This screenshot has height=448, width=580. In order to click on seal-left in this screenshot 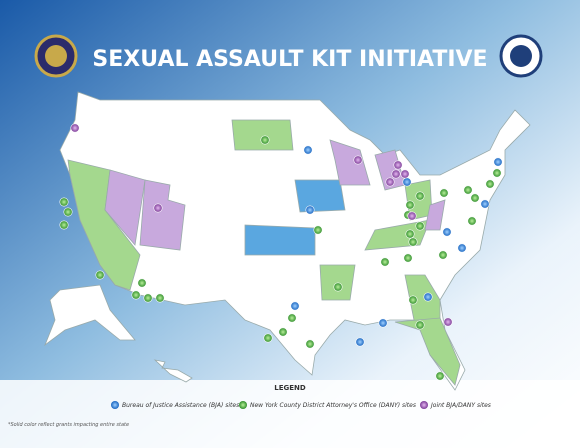, I will do `click(56, 56)`.